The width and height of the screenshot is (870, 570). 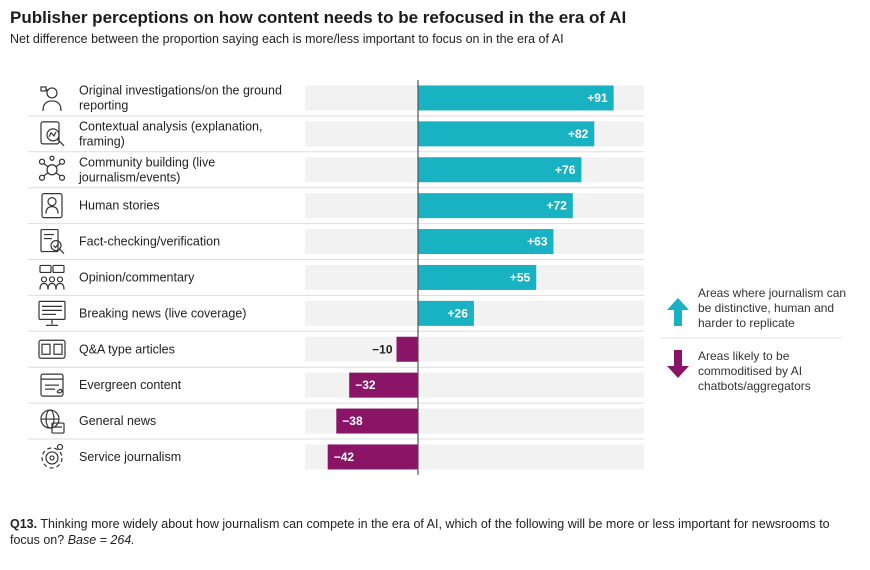 I want to click on category-label: General news, so click(x=117, y=421).